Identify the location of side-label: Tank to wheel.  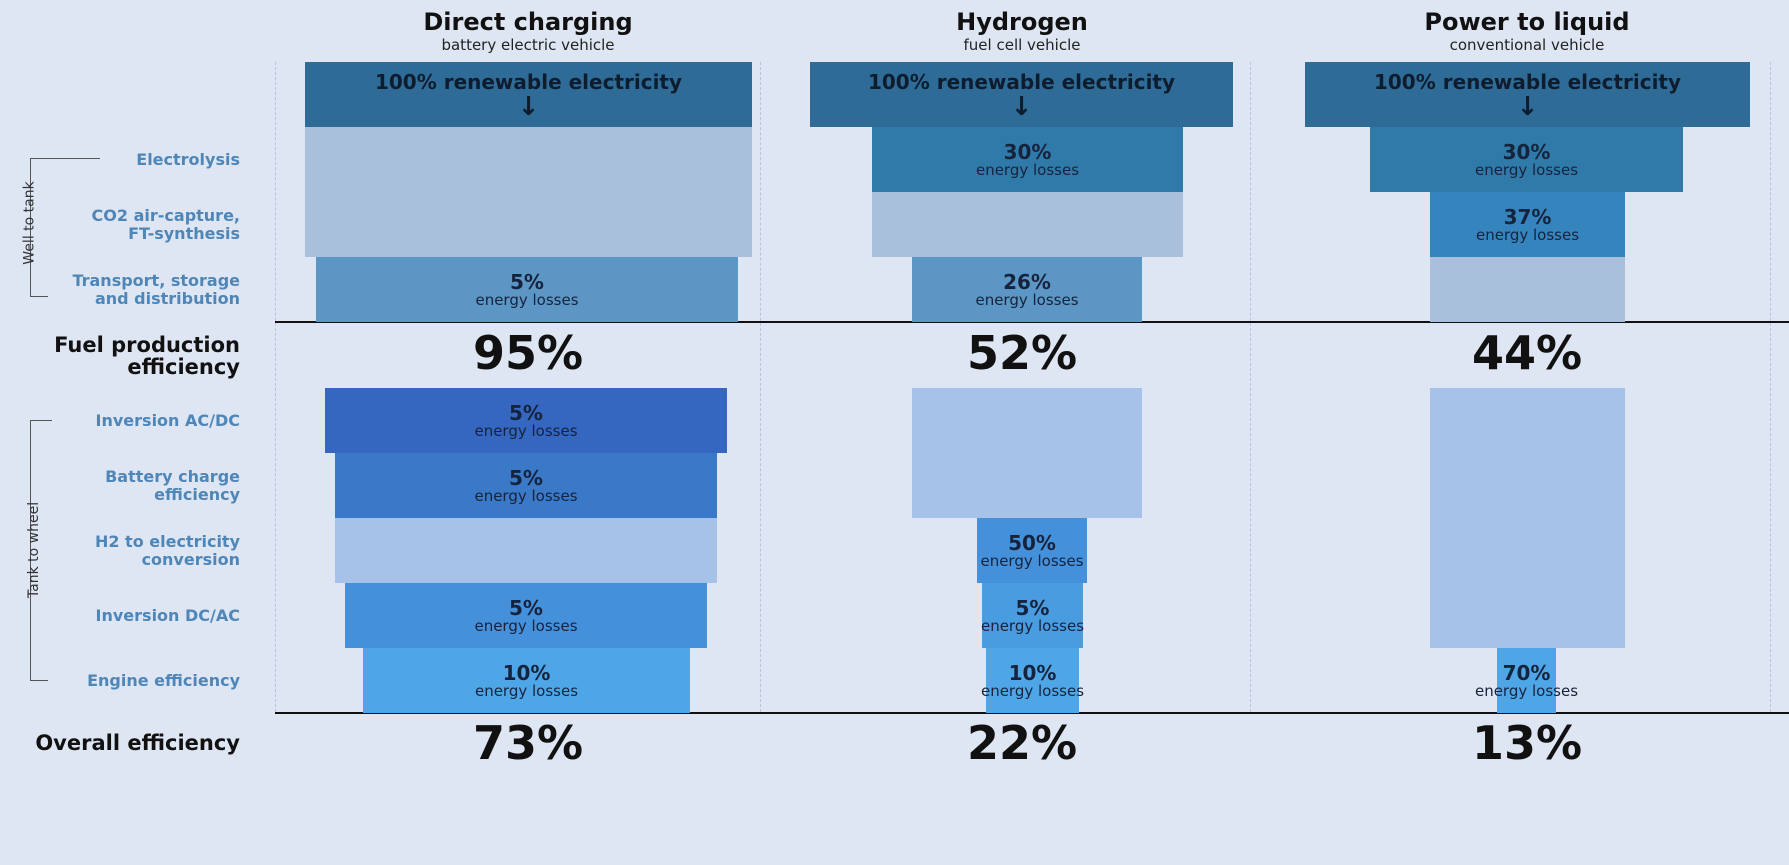
(34, 550).